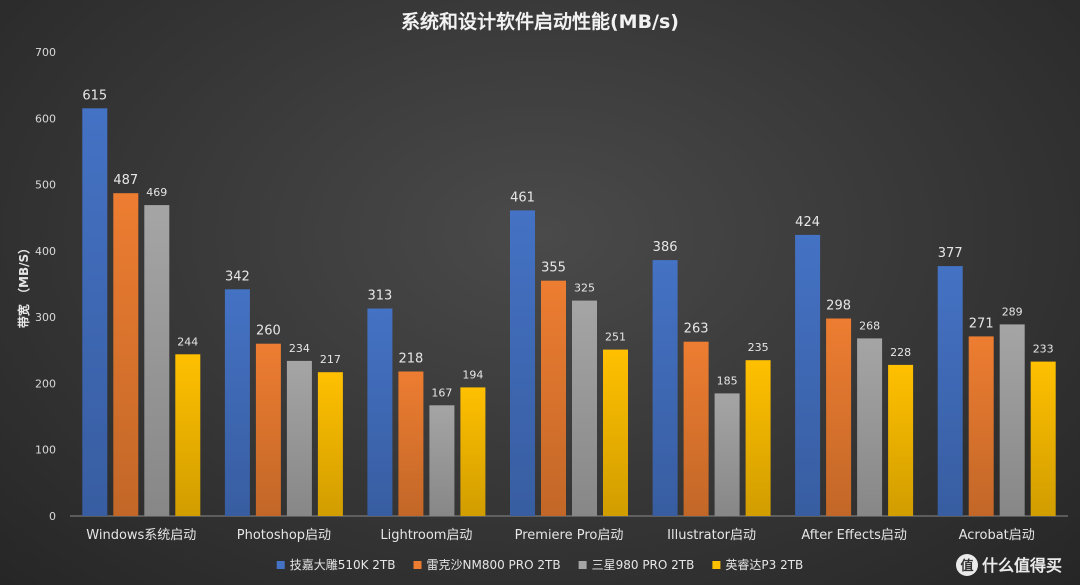 This screenshot has width=1080, height=585. Describe the element at coordinates (45, 118) in the screenshot. I see `y-tick-label: 600` at that location.